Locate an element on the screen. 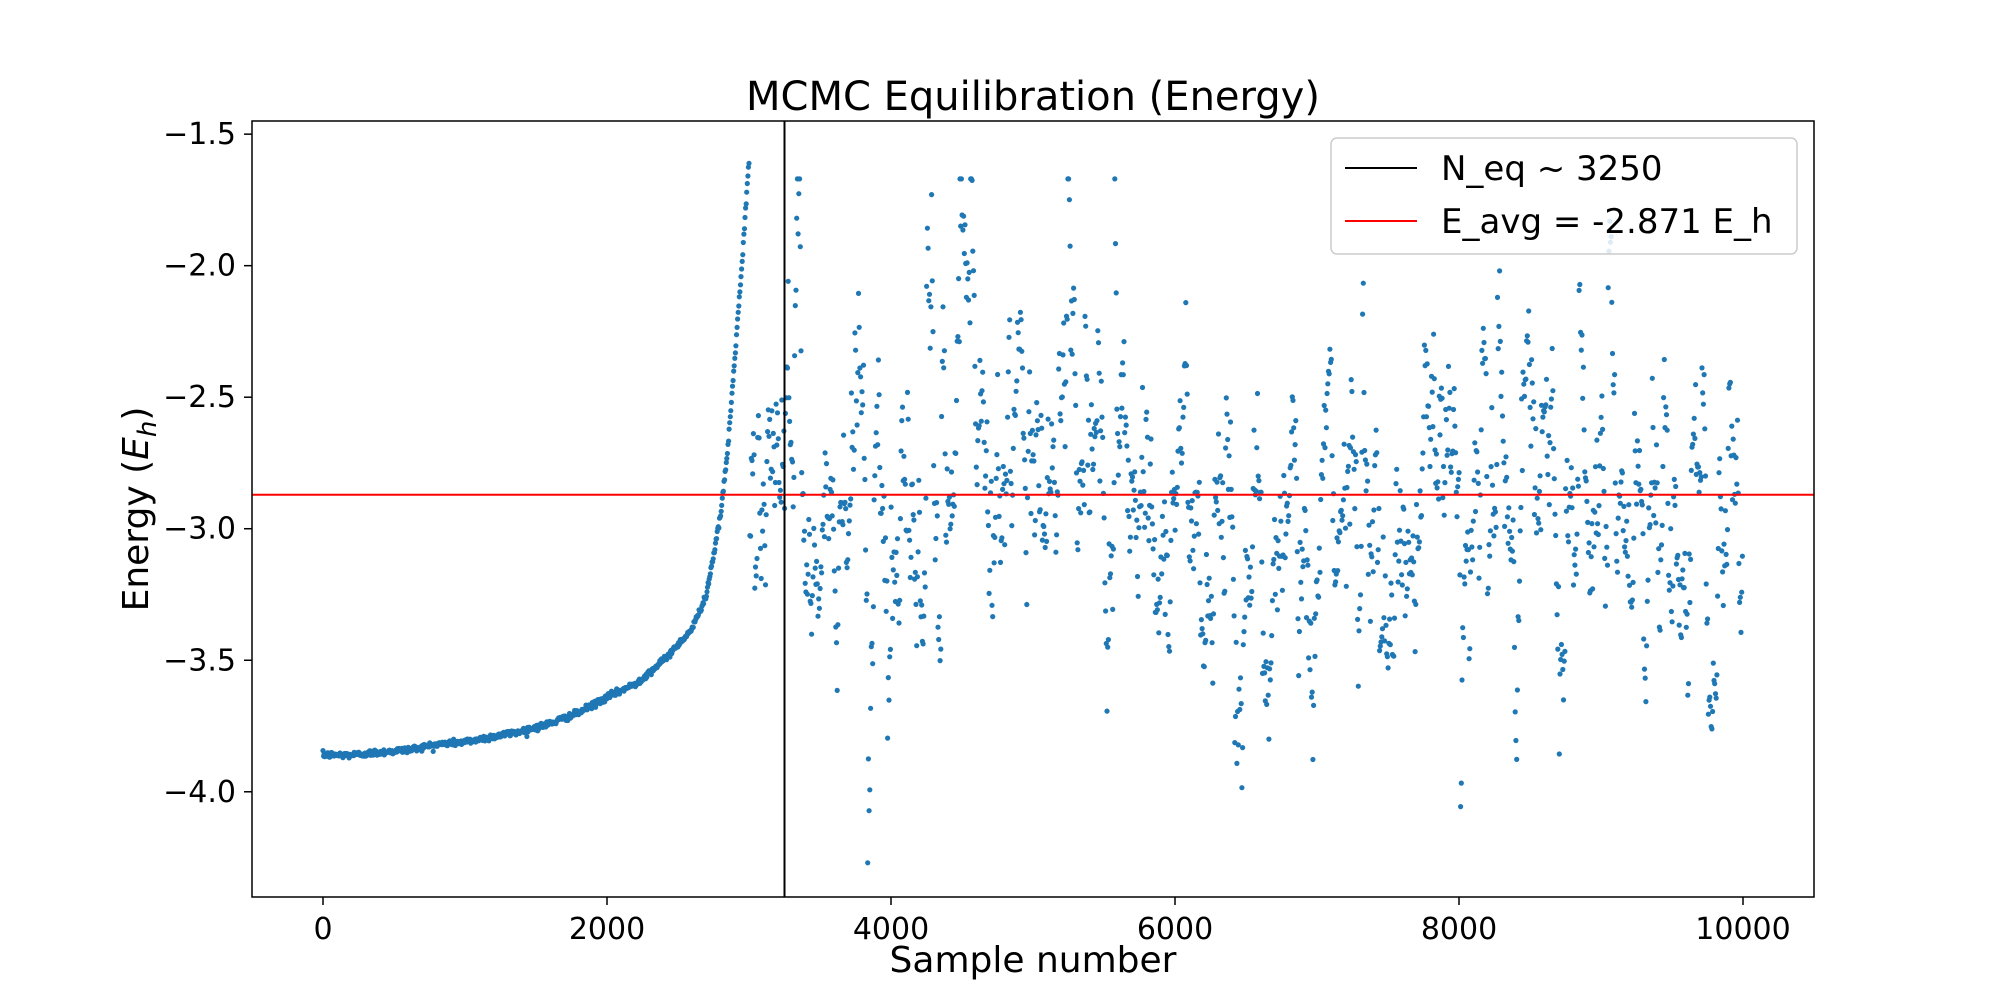  y-tick-label: −3.5 is located at coordinates (199, 660).